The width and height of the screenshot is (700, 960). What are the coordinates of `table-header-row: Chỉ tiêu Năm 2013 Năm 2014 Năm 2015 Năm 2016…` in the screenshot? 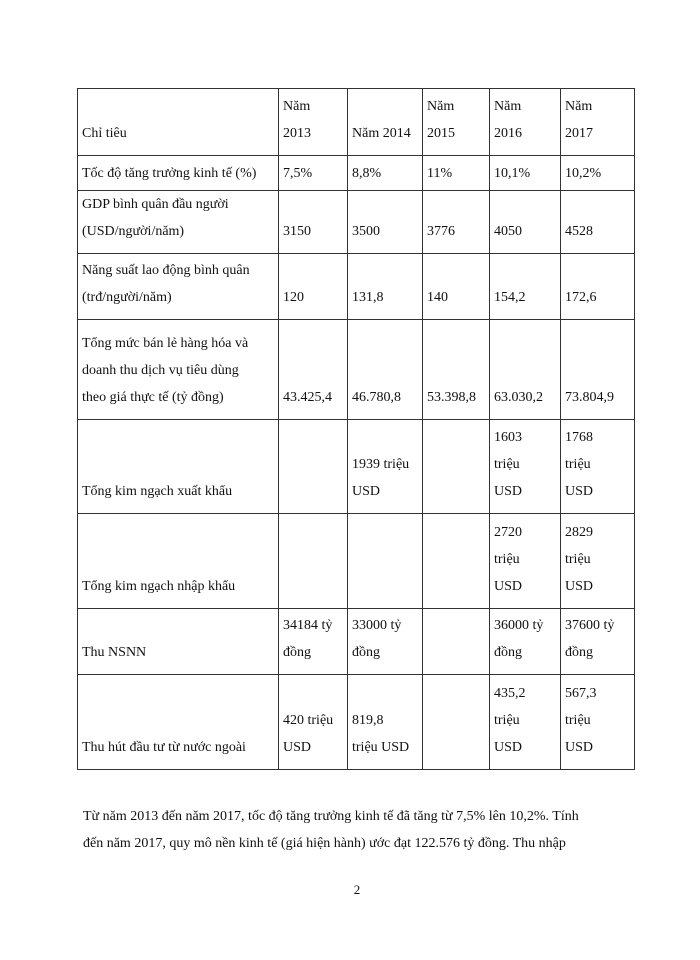 It's located at (356, 122).